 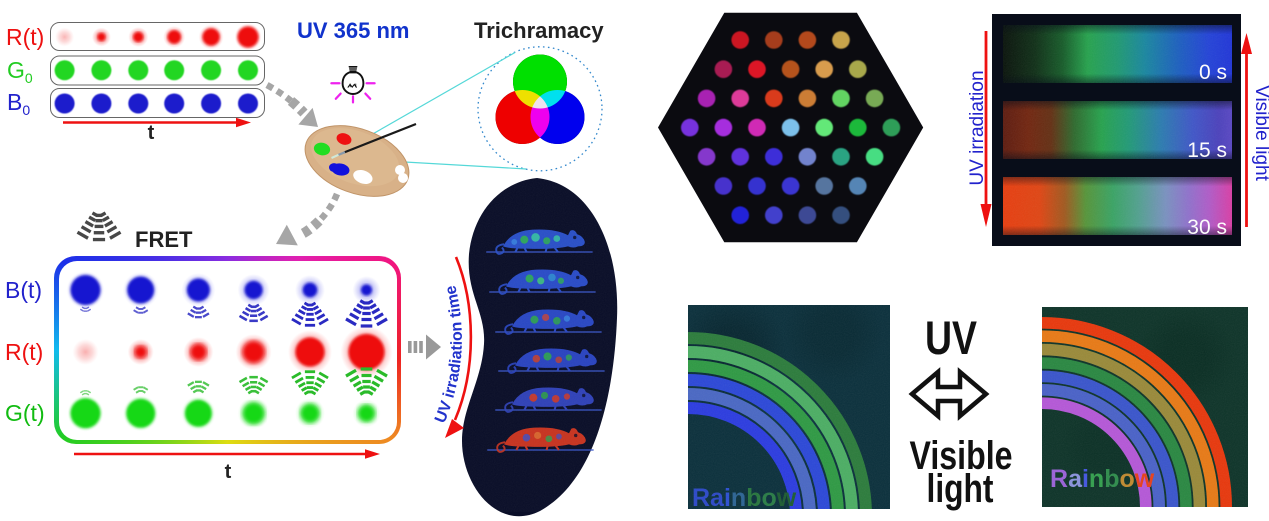 What do you see at coordinates (977, 127) in the screenshot?
I see `svg-text: UV irradiation` at bounding box center [977, 127].